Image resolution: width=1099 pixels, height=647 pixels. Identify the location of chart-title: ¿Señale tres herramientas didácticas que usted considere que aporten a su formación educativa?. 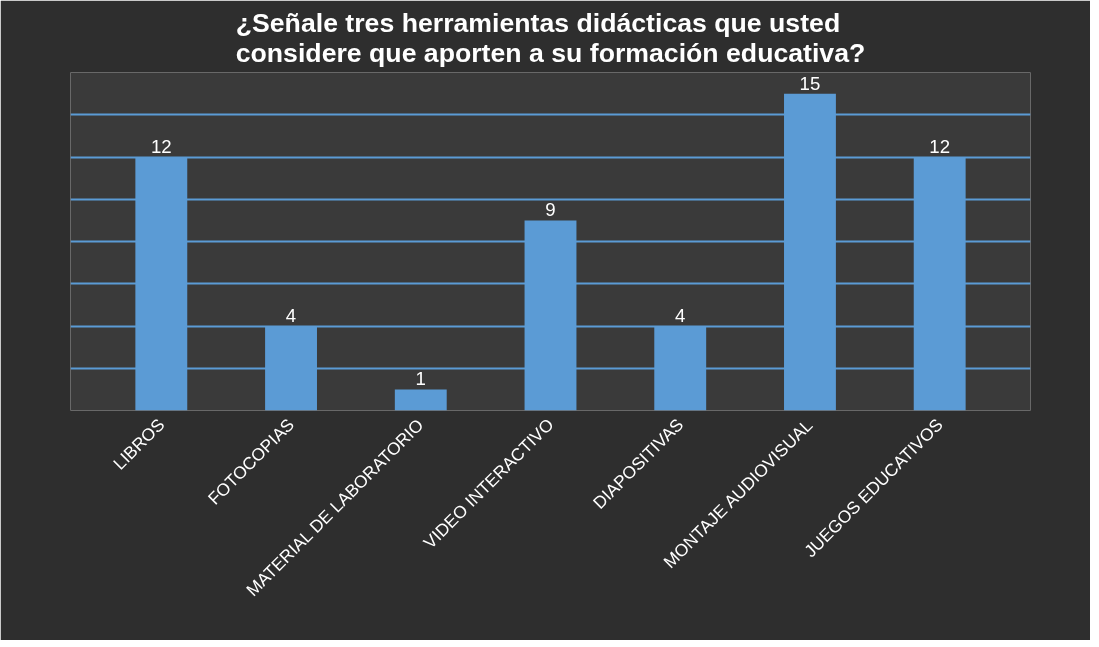
(550, 37).